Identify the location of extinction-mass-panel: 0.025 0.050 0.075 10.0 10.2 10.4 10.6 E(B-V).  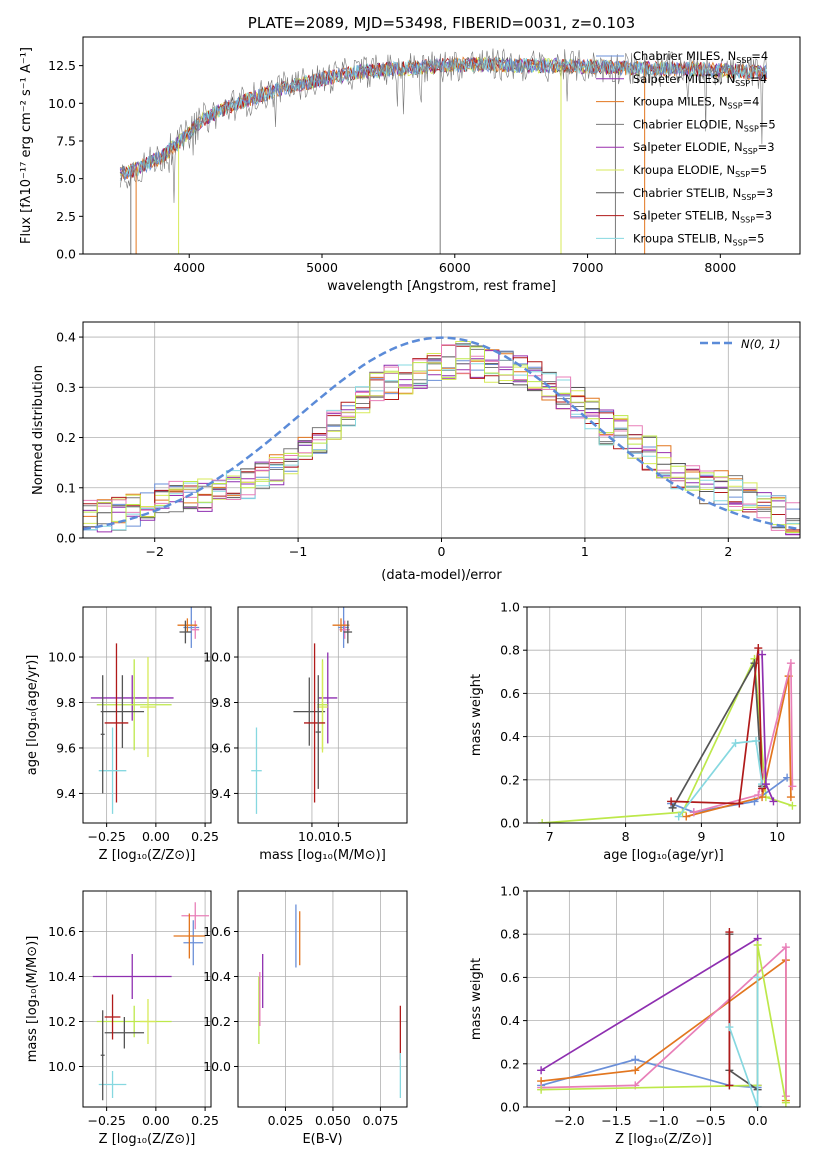
(305, 1018).